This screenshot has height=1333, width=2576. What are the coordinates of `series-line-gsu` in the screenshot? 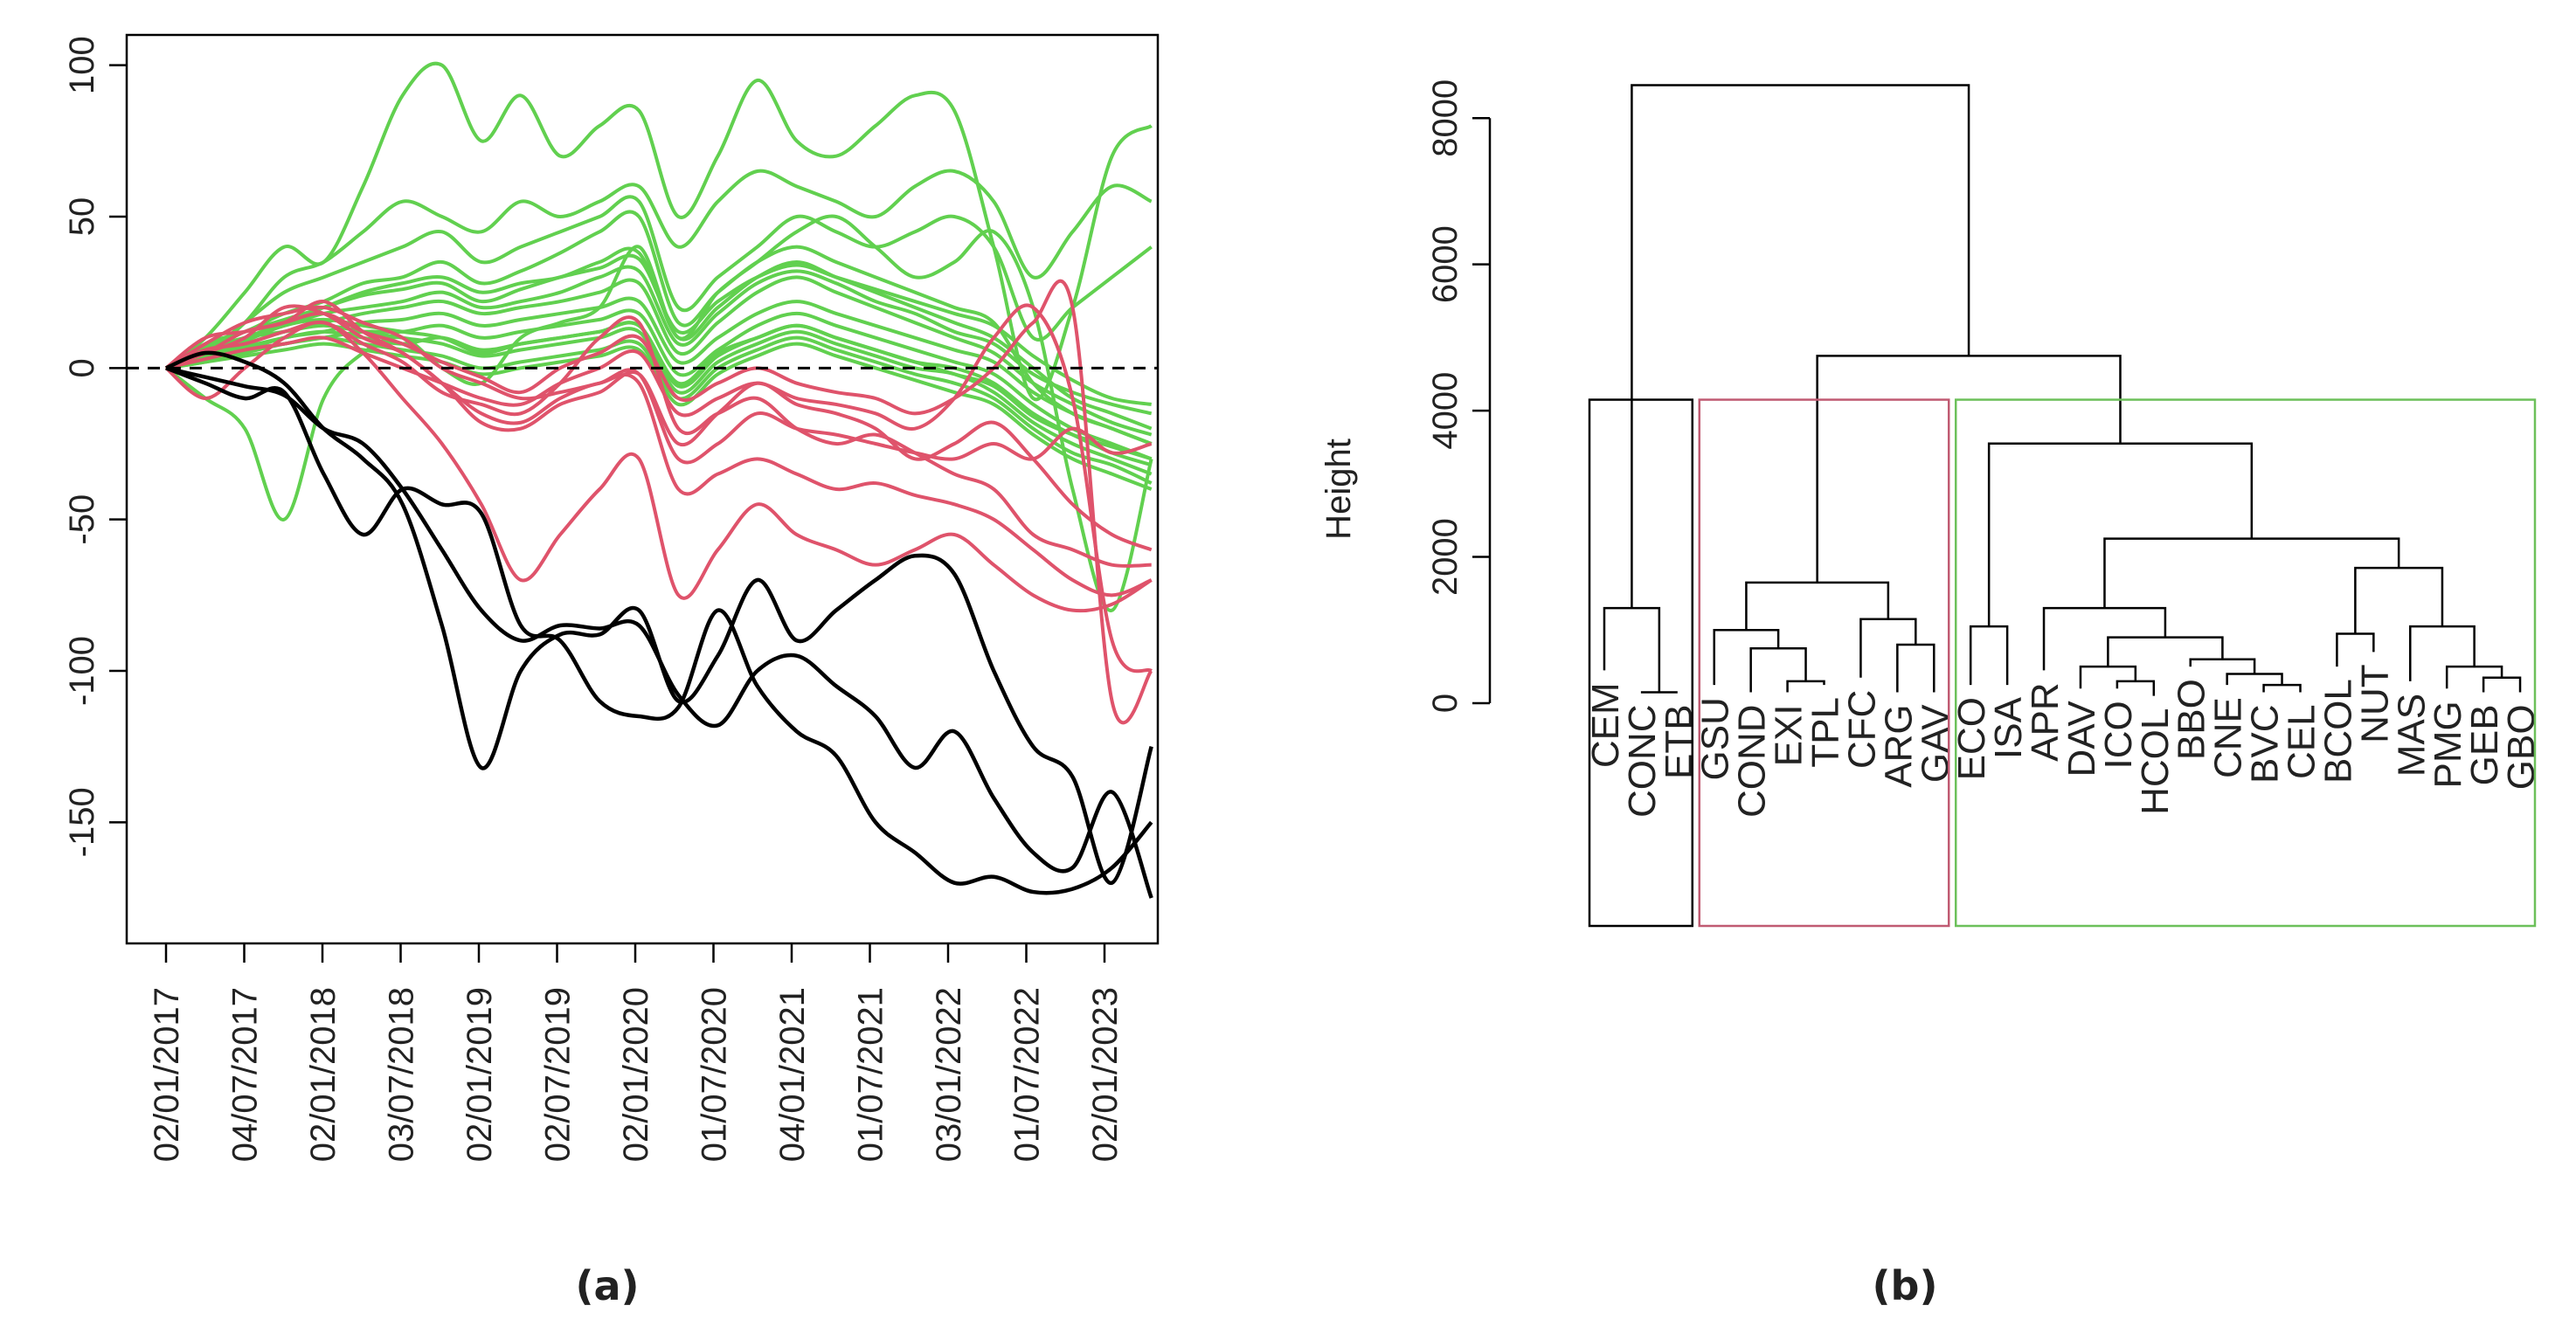 It's located at (658, 385).